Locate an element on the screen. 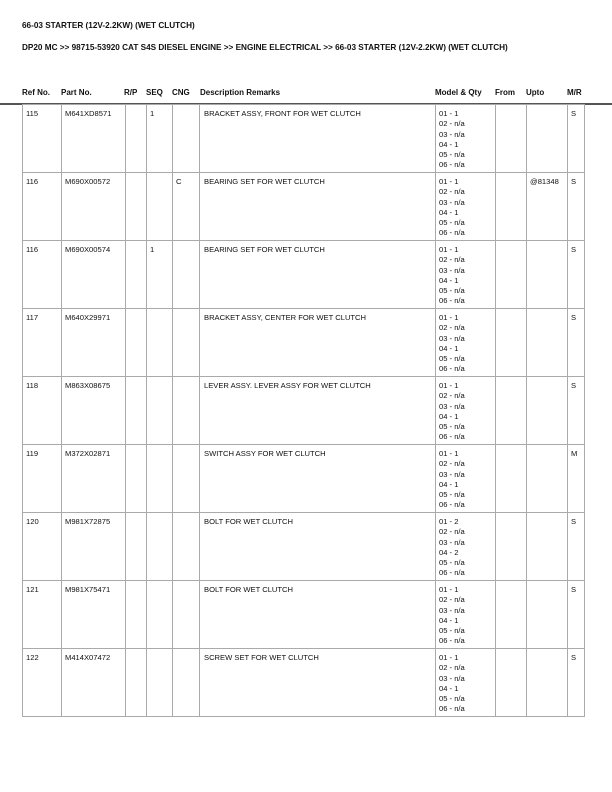 The width and height of the screenshot is (612, 792). part-no-cell: M863X08675 is located at coordinates (93, 410).